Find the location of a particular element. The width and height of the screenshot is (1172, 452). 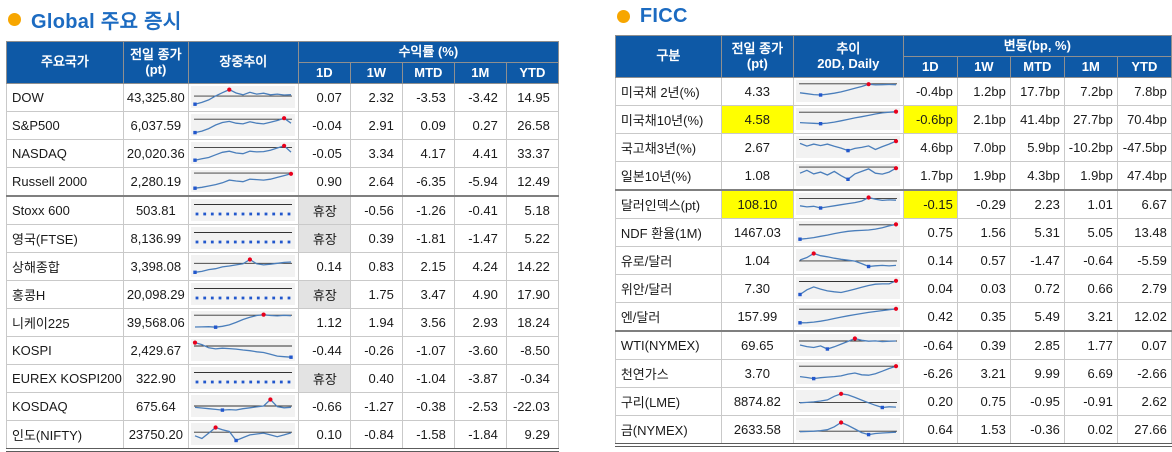

change-value: 0.03 is located at coordinates (983, 288).